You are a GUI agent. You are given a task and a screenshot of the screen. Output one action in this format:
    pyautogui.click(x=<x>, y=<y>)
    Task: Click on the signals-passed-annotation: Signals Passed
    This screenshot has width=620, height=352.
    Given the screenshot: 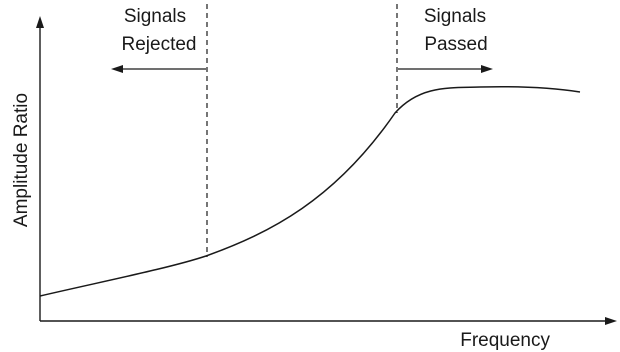 What is the action you would take?
    pyautogui.click(x=445, y=39)
    